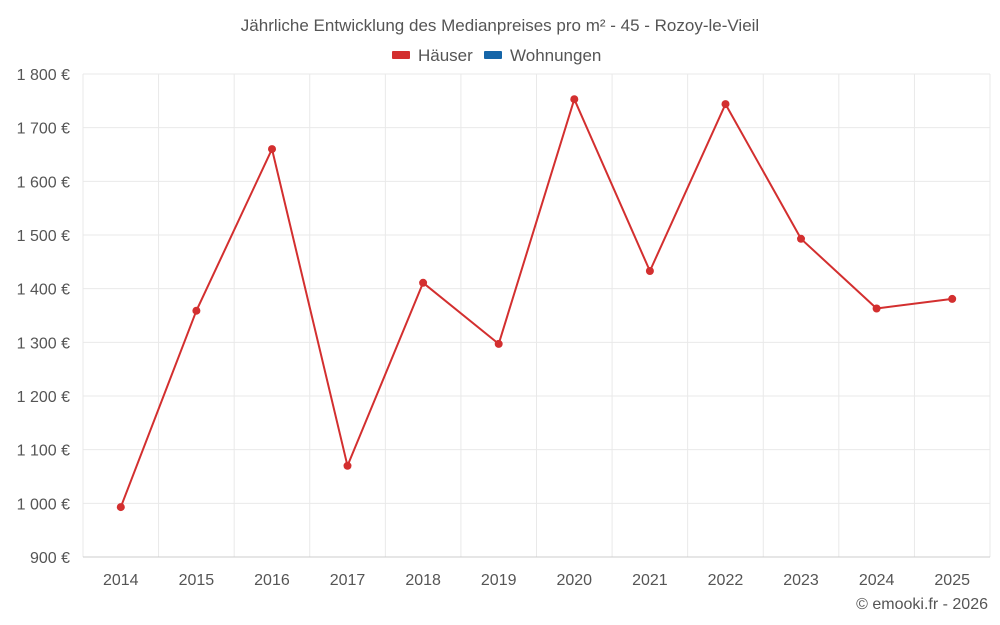 This screenshot has height=625, width=1000. I want to click on legend-label-wohnungen: Wohnungen, so click(555, 55).